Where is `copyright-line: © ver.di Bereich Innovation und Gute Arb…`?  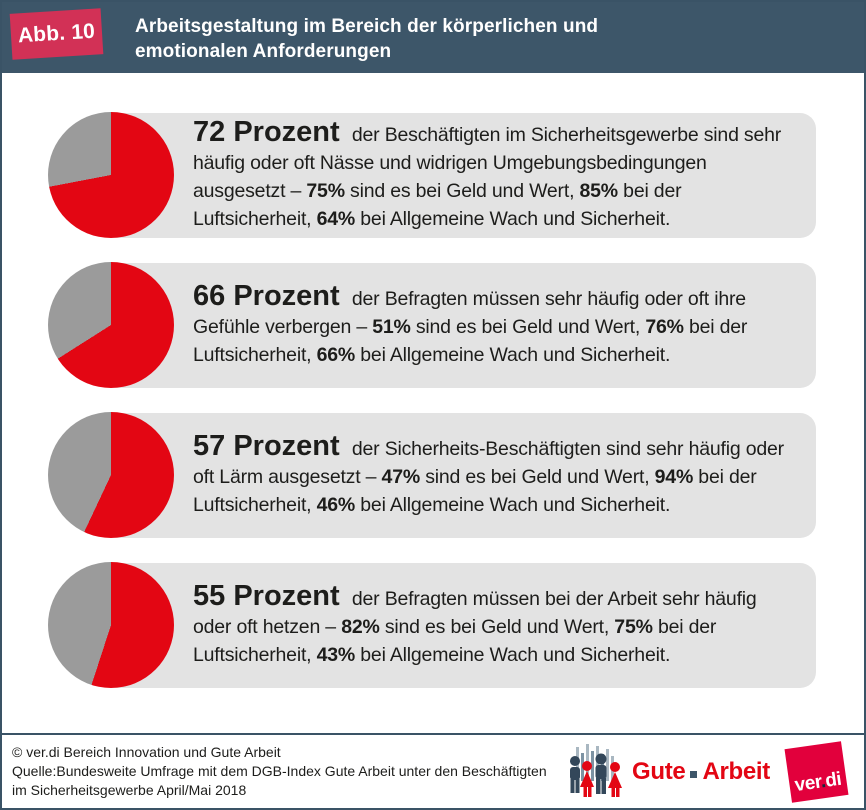 copyright-line: © ver.di Bereich Innovation und Gute Arb… is located at coordinates (146, 752).